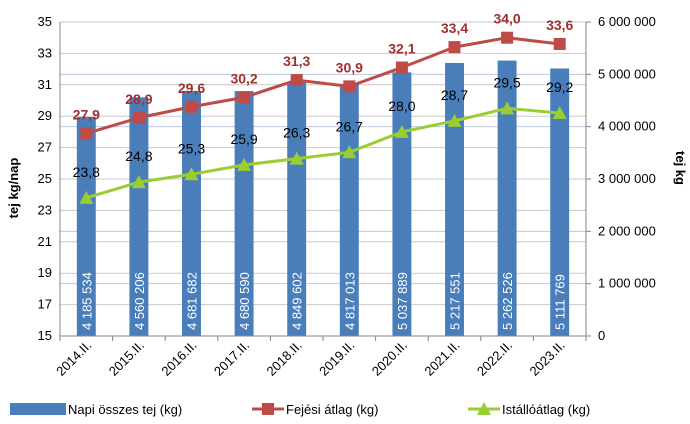 This screenshot has height=424, width=690. I want to click on x-tick-label: 2018.II., so click(284, 358).